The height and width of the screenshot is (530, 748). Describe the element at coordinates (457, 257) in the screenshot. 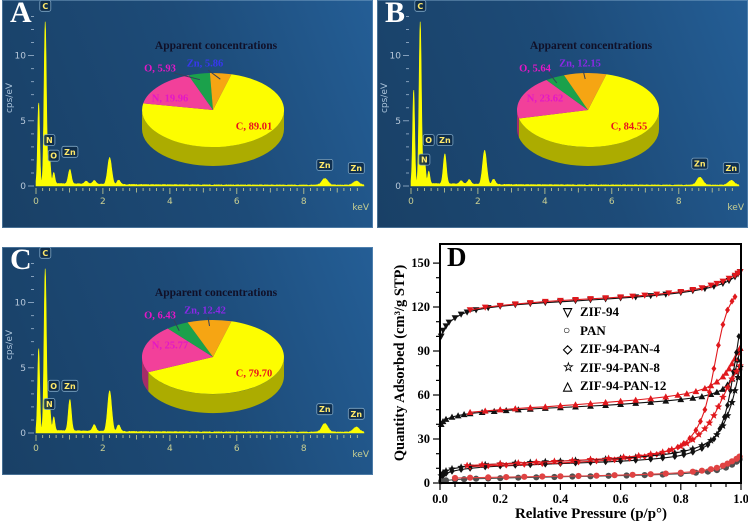

I see `panel-letter-d: D` at that location.